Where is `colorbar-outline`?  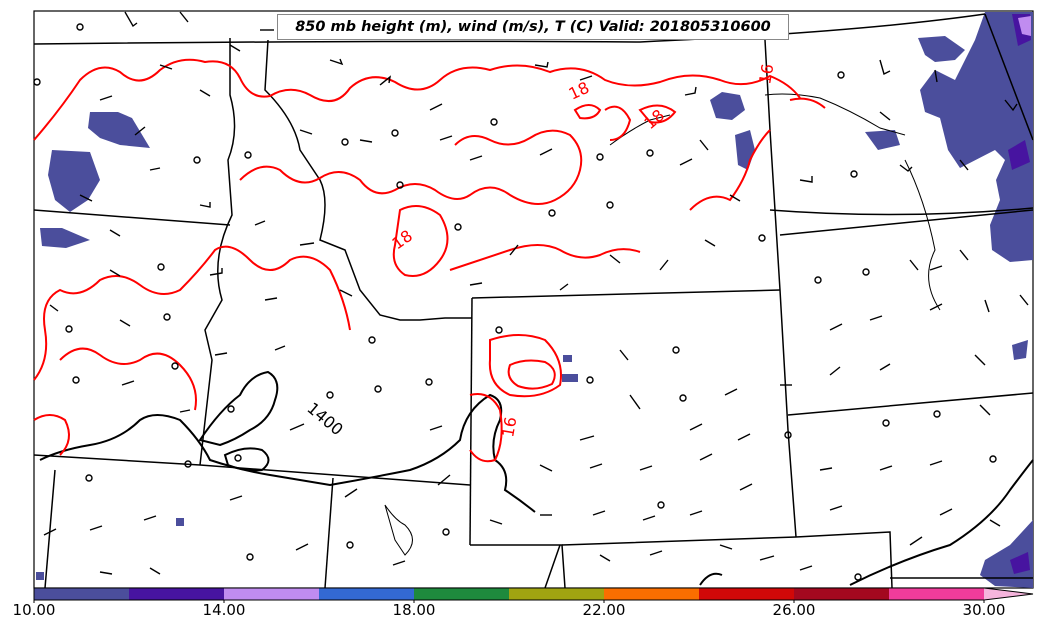 colorbar-outline is located at coordinates (533, 594).